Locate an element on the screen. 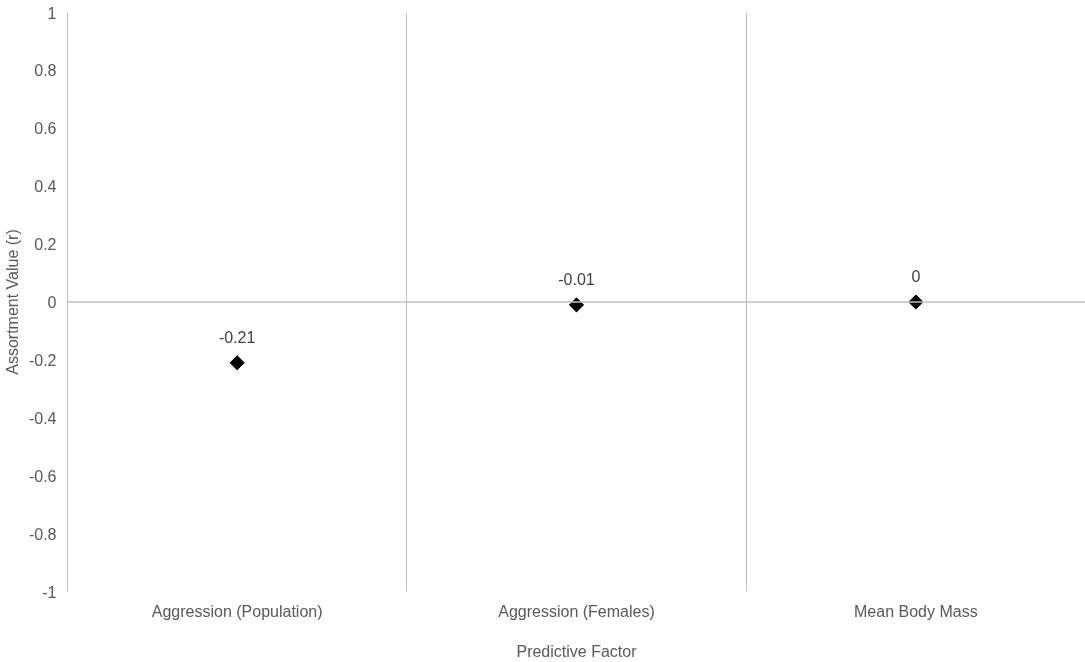  x-tick-label: Aggression (Population) is located at coordinates (237, 611).